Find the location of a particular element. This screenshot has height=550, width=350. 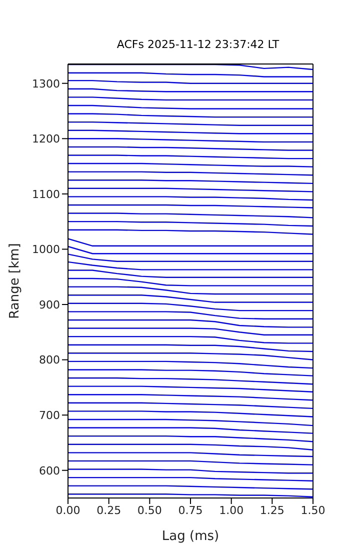

y-tick-label: 700 is located at coordinates (49, 415).